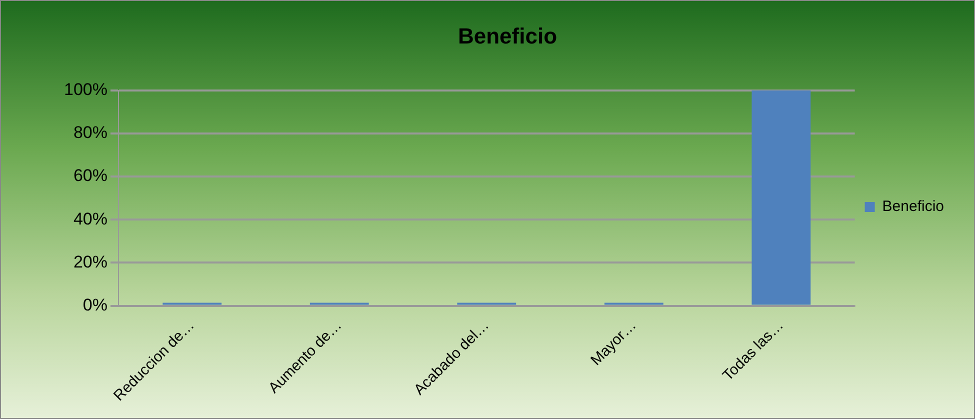  What do you see at coordinates (90, 132) in the screenshot?
I see `y-tick-label: 80%` at bounding box center [90, 132].